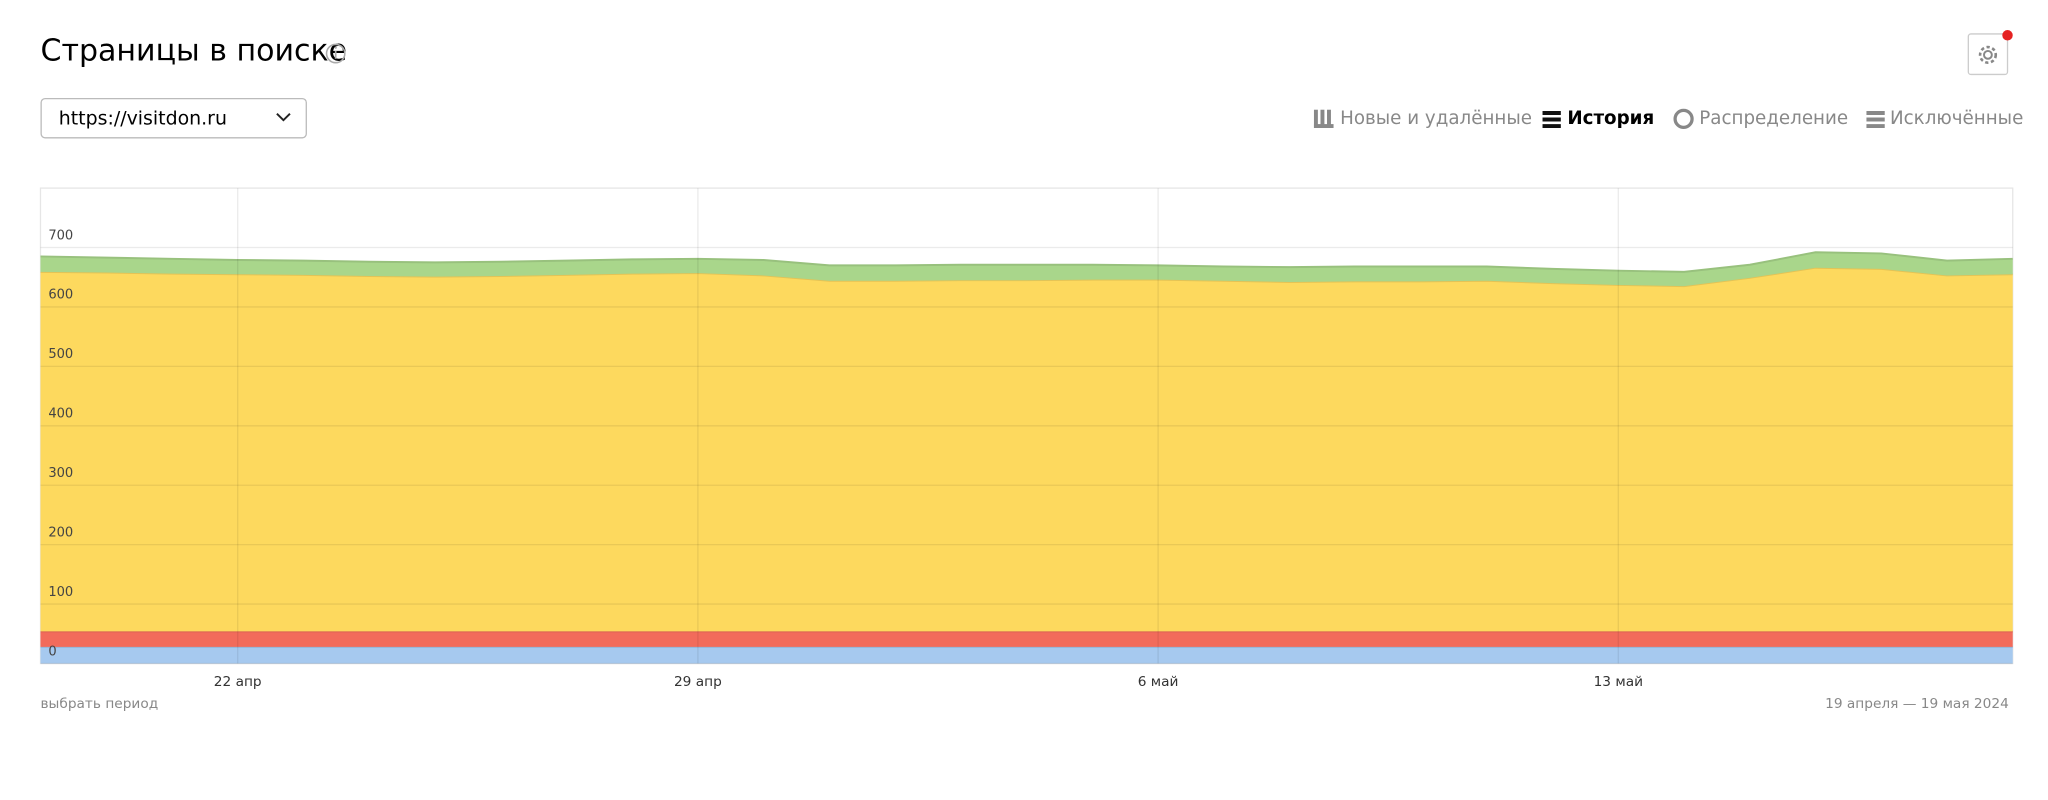 Image resolution: width=2048 pixels, height=800 pixels. What do you see at coordinates (60, 354) in the screenshot?
I see `y-tick-label: 500` at bounding box center [60, 354].